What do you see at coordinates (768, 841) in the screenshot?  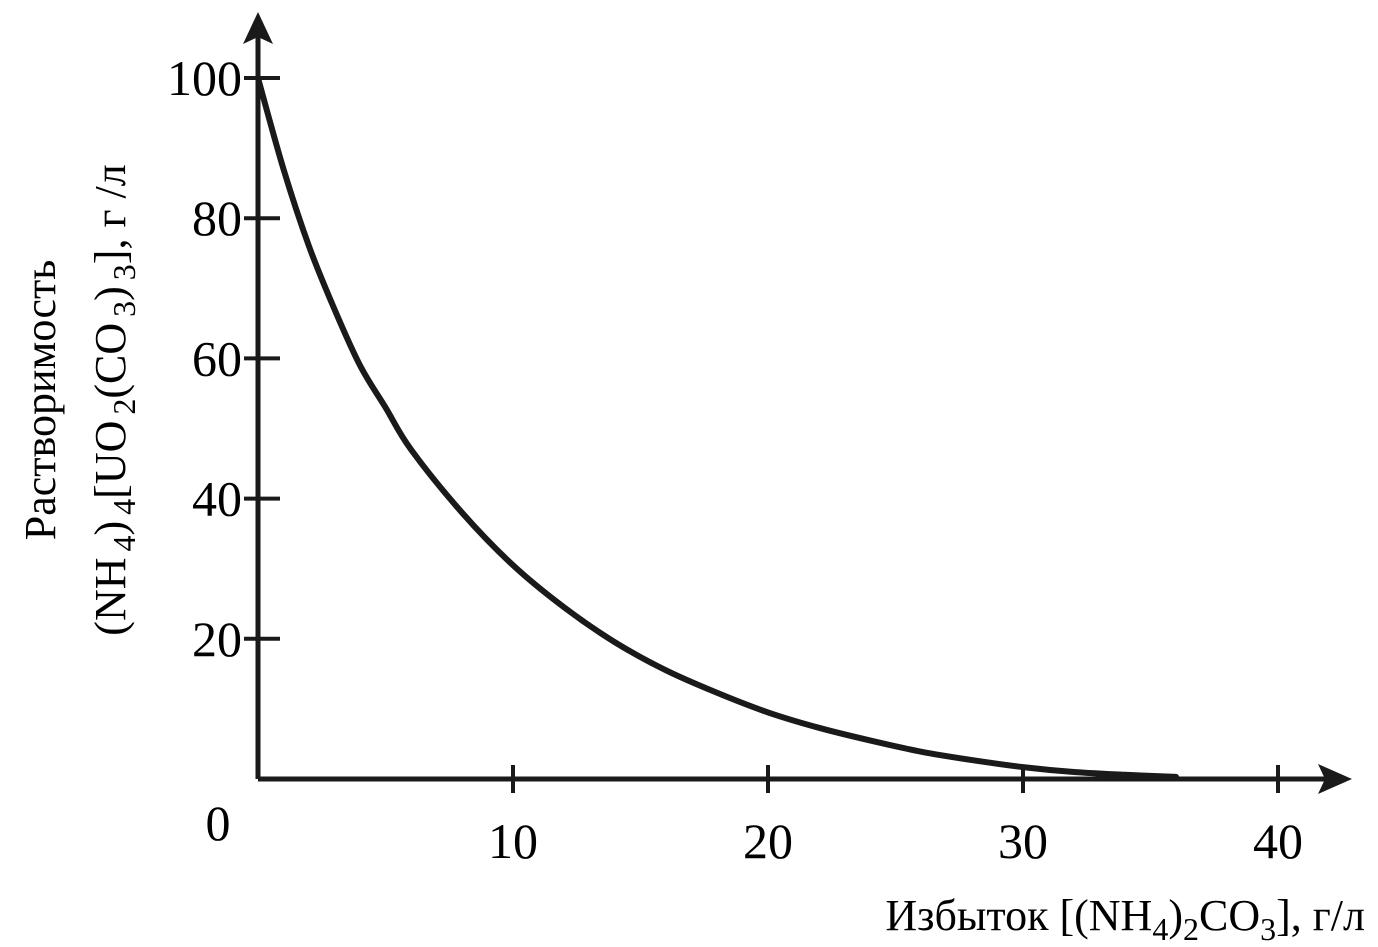 I see `x-tick-label: 20` at bounding box center [768, 841].